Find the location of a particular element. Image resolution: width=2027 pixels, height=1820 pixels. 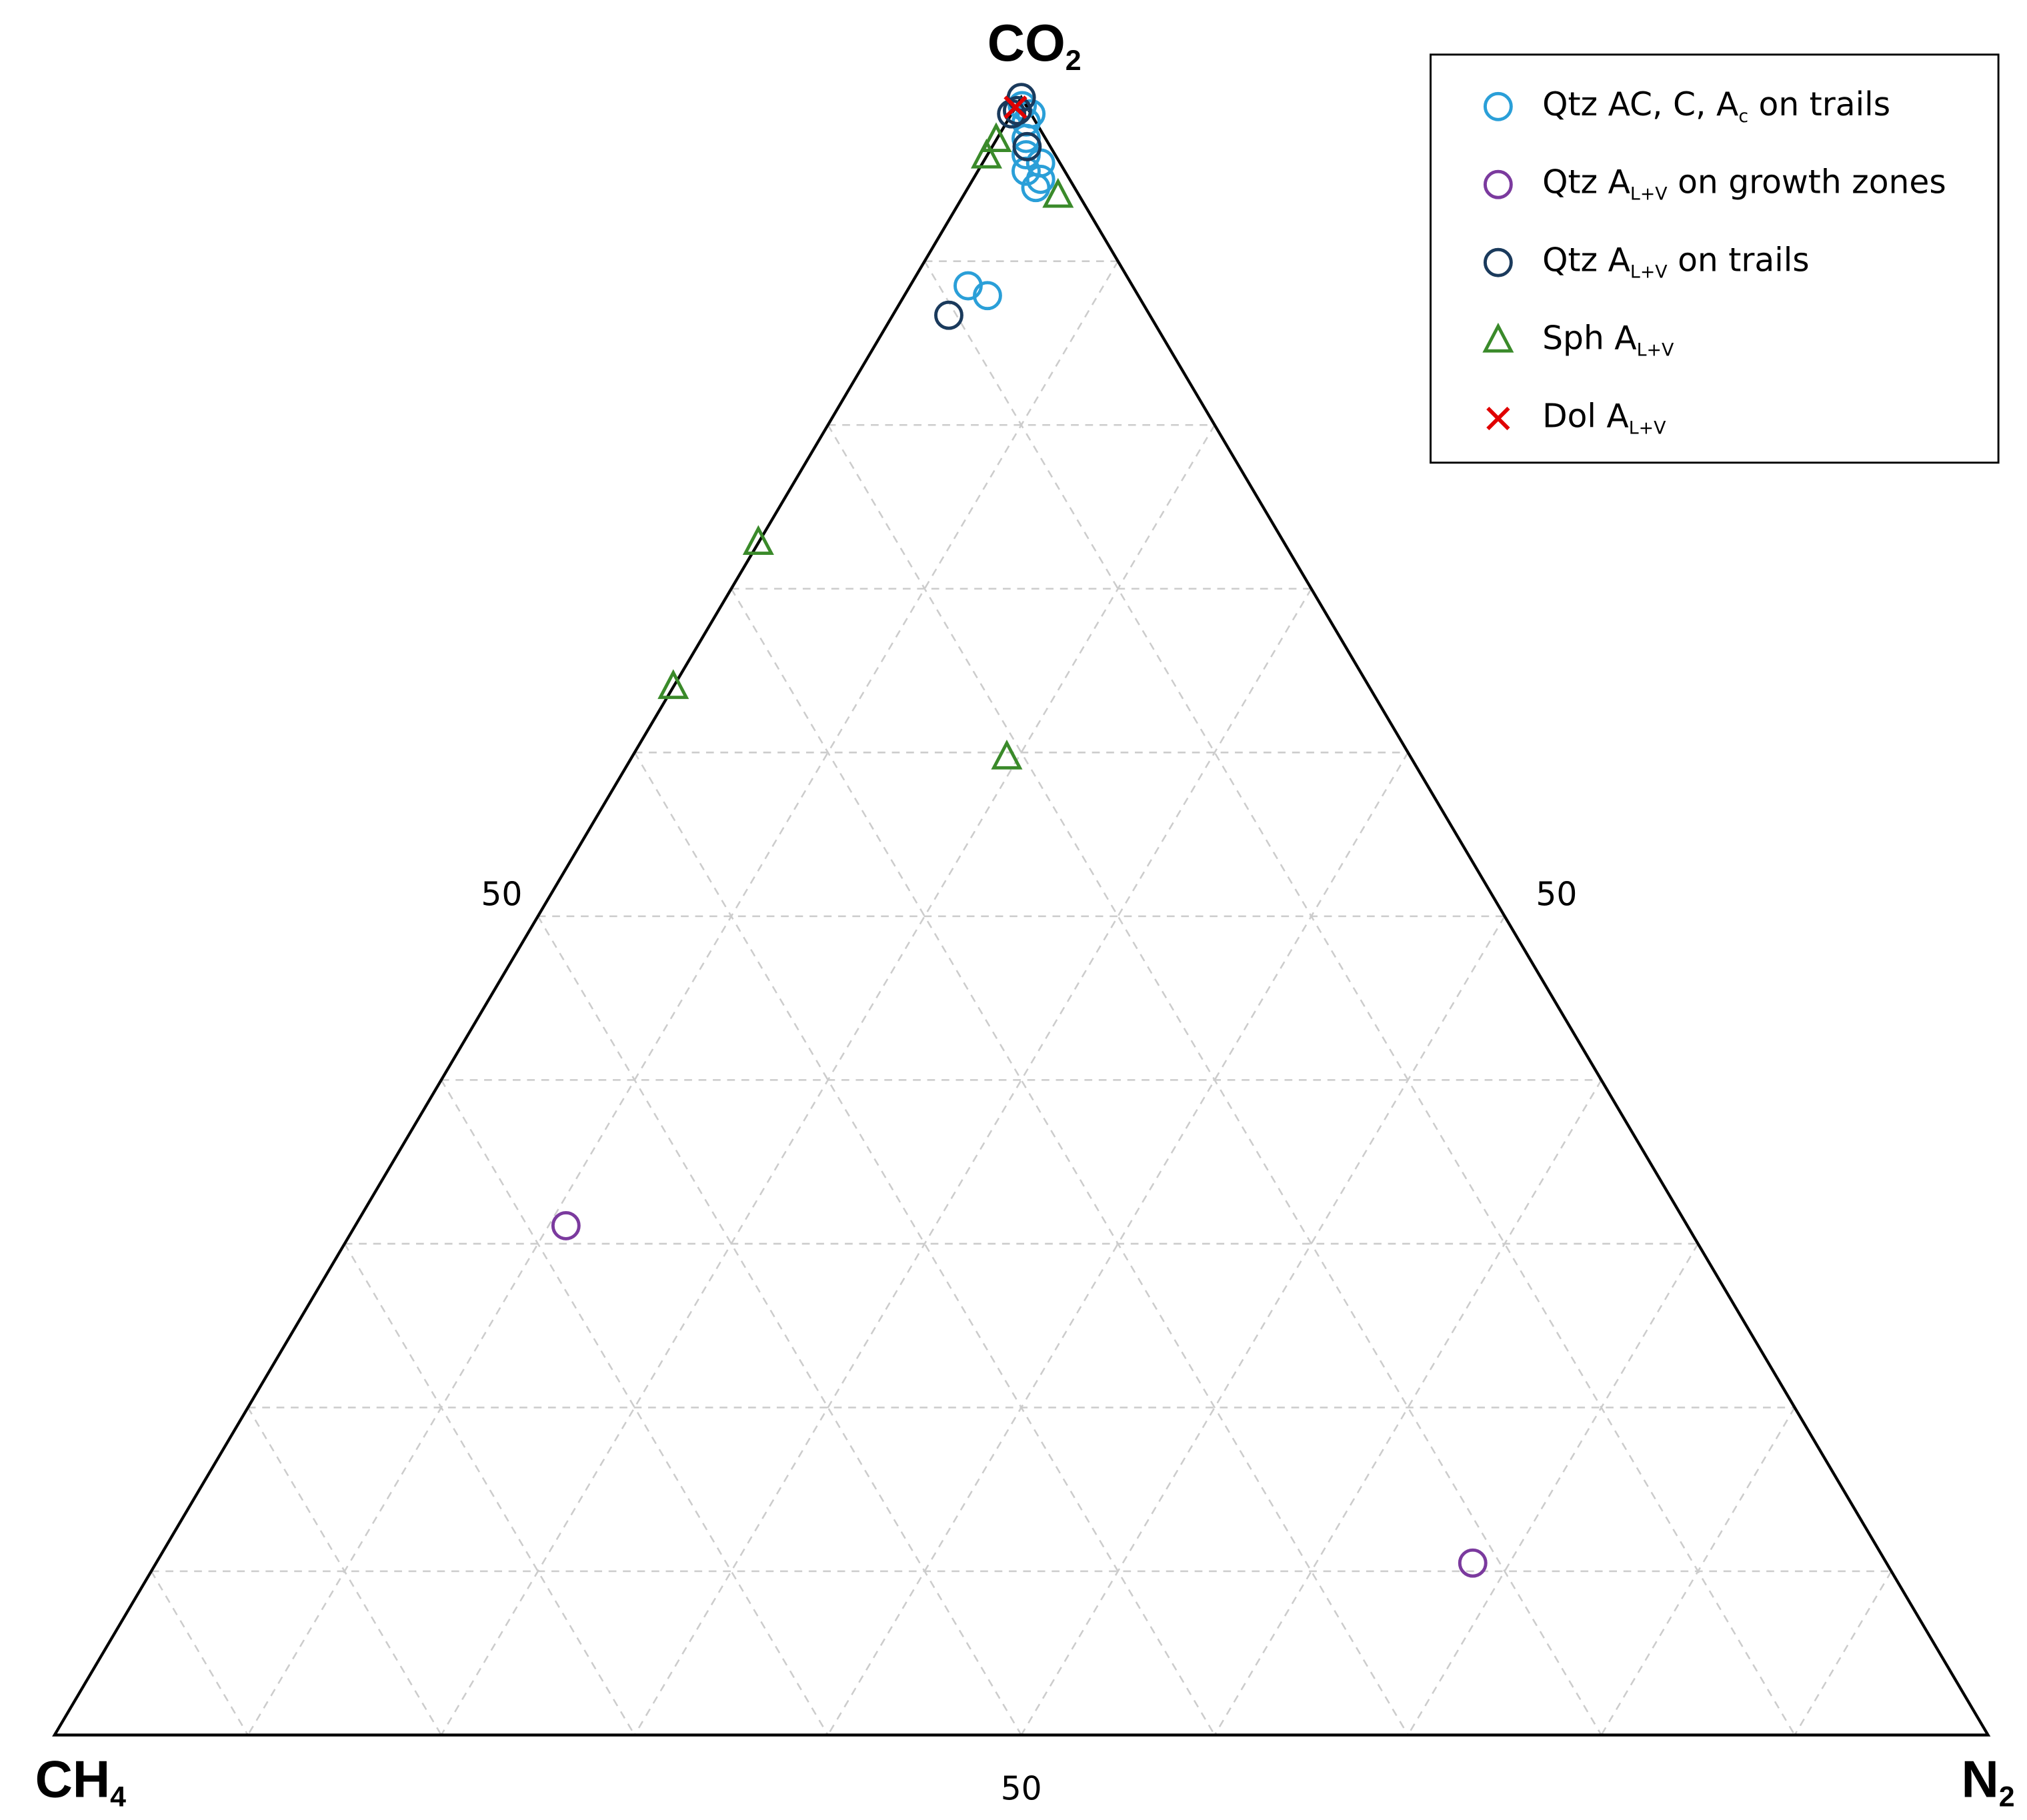

text-part: Sph A is located at coordinates (1589, 338).